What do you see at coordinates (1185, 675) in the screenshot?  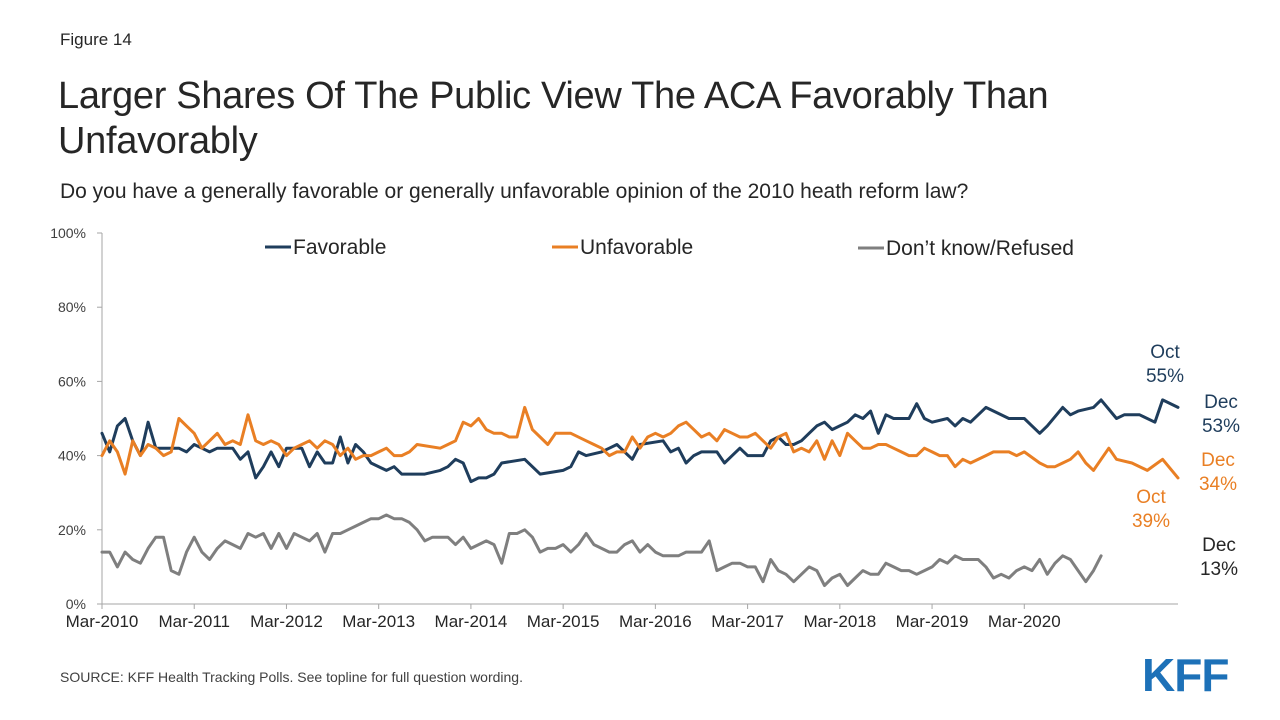 I see `kff-logo: KFF` at bounding box center [1185, 675].